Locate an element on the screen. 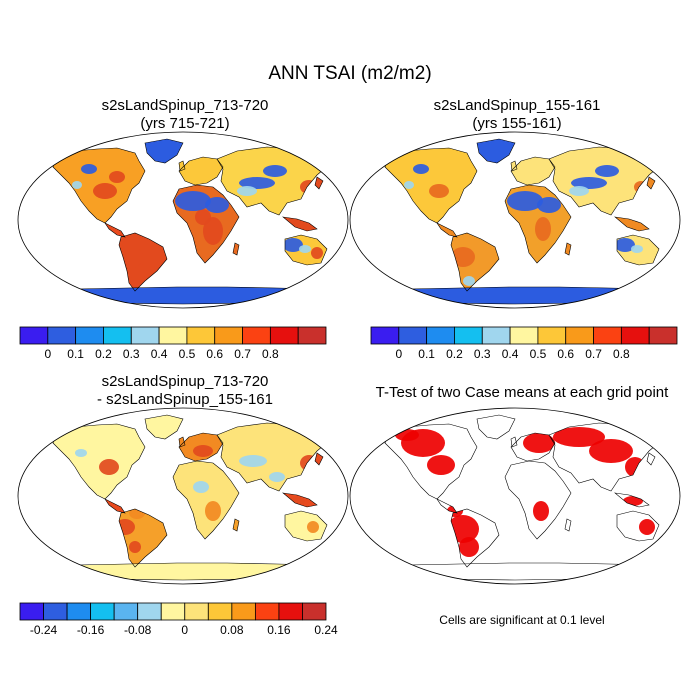  coast-seasia is located at coordinates (631, 500).